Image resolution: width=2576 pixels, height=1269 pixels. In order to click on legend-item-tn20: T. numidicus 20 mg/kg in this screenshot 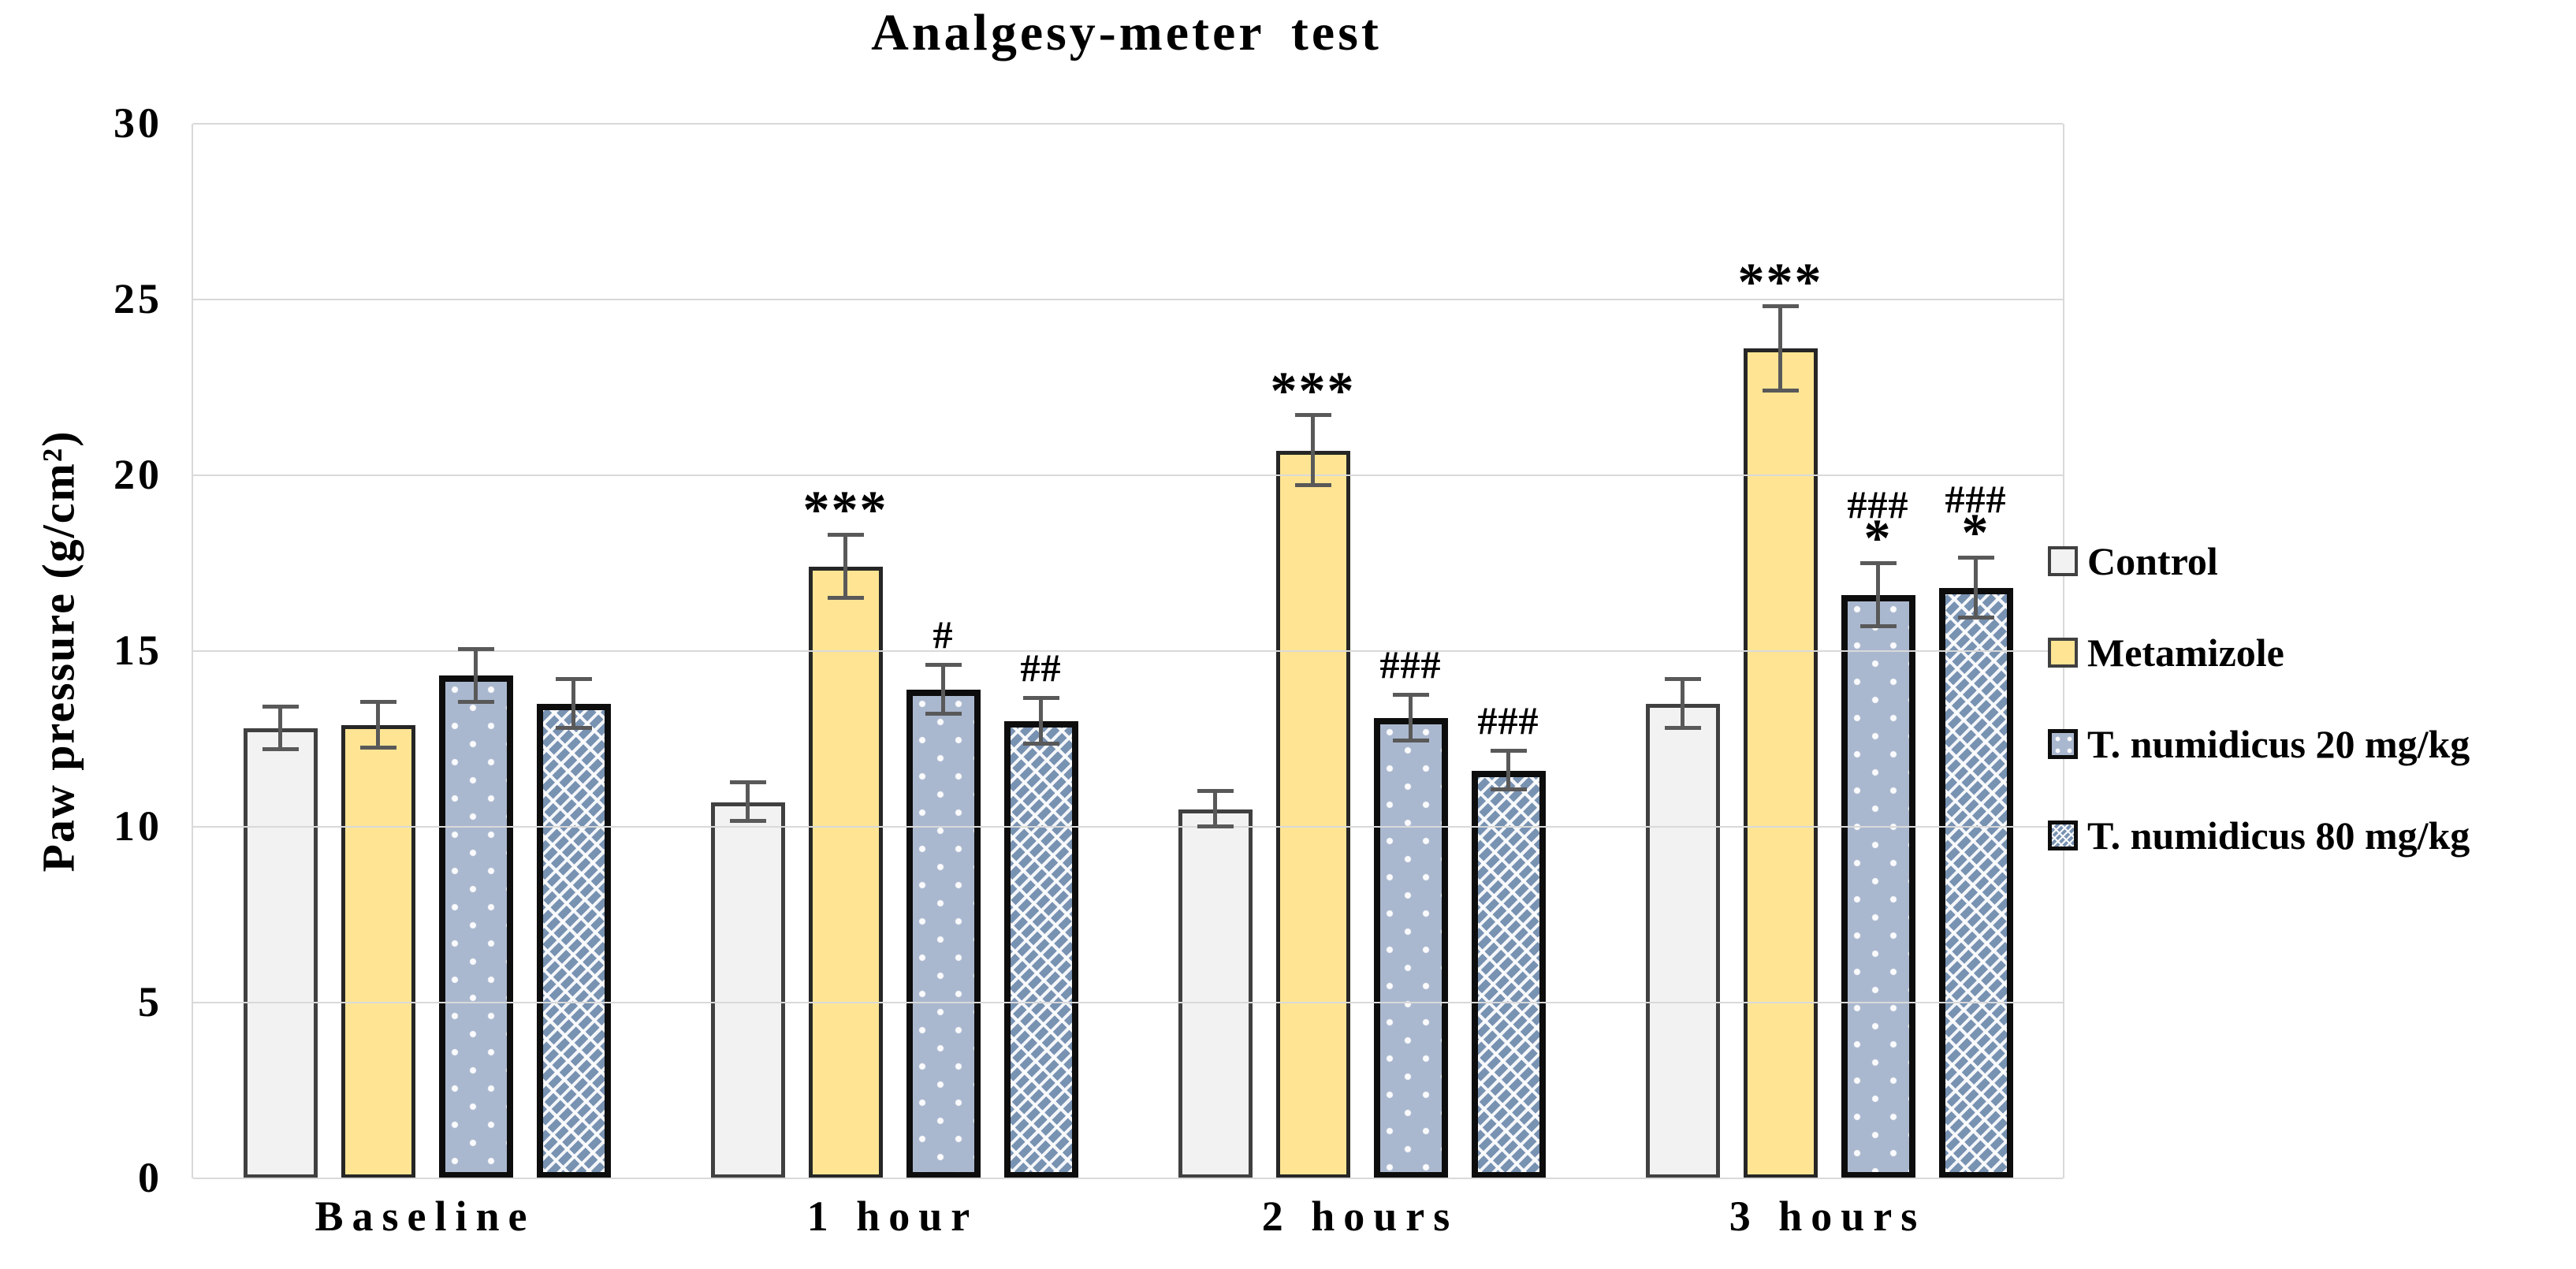, I will do `click(2259, 744)`.